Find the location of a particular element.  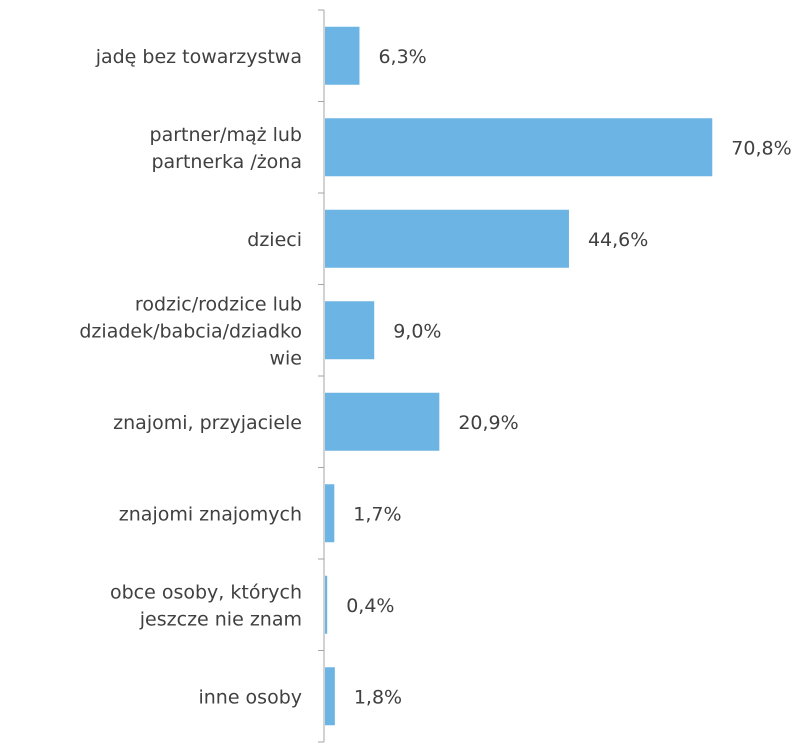

category-label-line: znajomi, przyjaciele is located at coordinates (207, 423).